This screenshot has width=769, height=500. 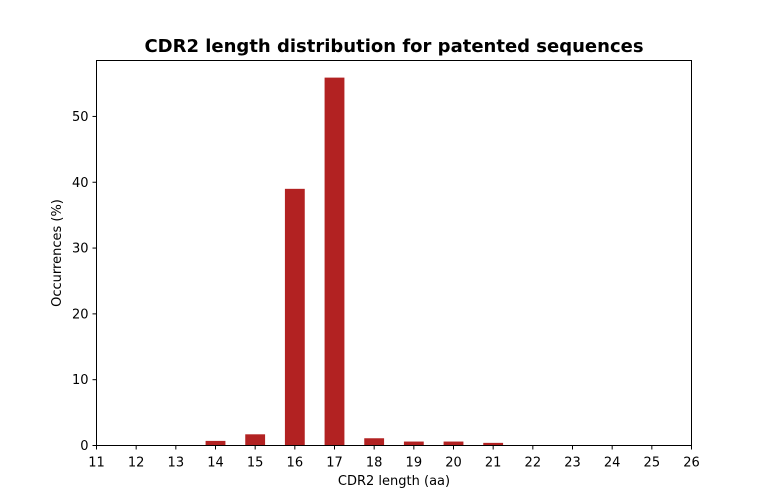 What do you see at coordinates (80, 314) in the screenshot?
I see `y-tick-label: 20` at bounding box center [80, 314].